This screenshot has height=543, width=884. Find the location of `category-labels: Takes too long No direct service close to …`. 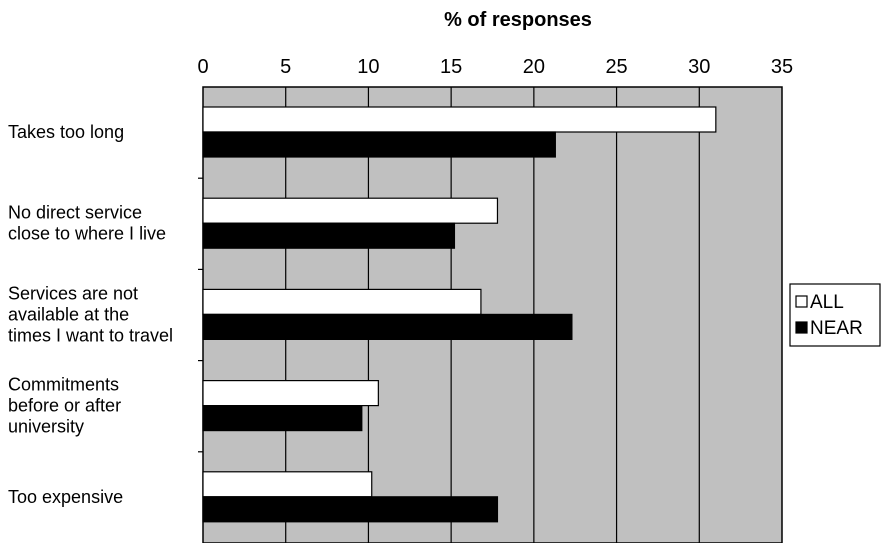

category-labels: Takes too long No direct service close to … is located at coordinates (90, 314).